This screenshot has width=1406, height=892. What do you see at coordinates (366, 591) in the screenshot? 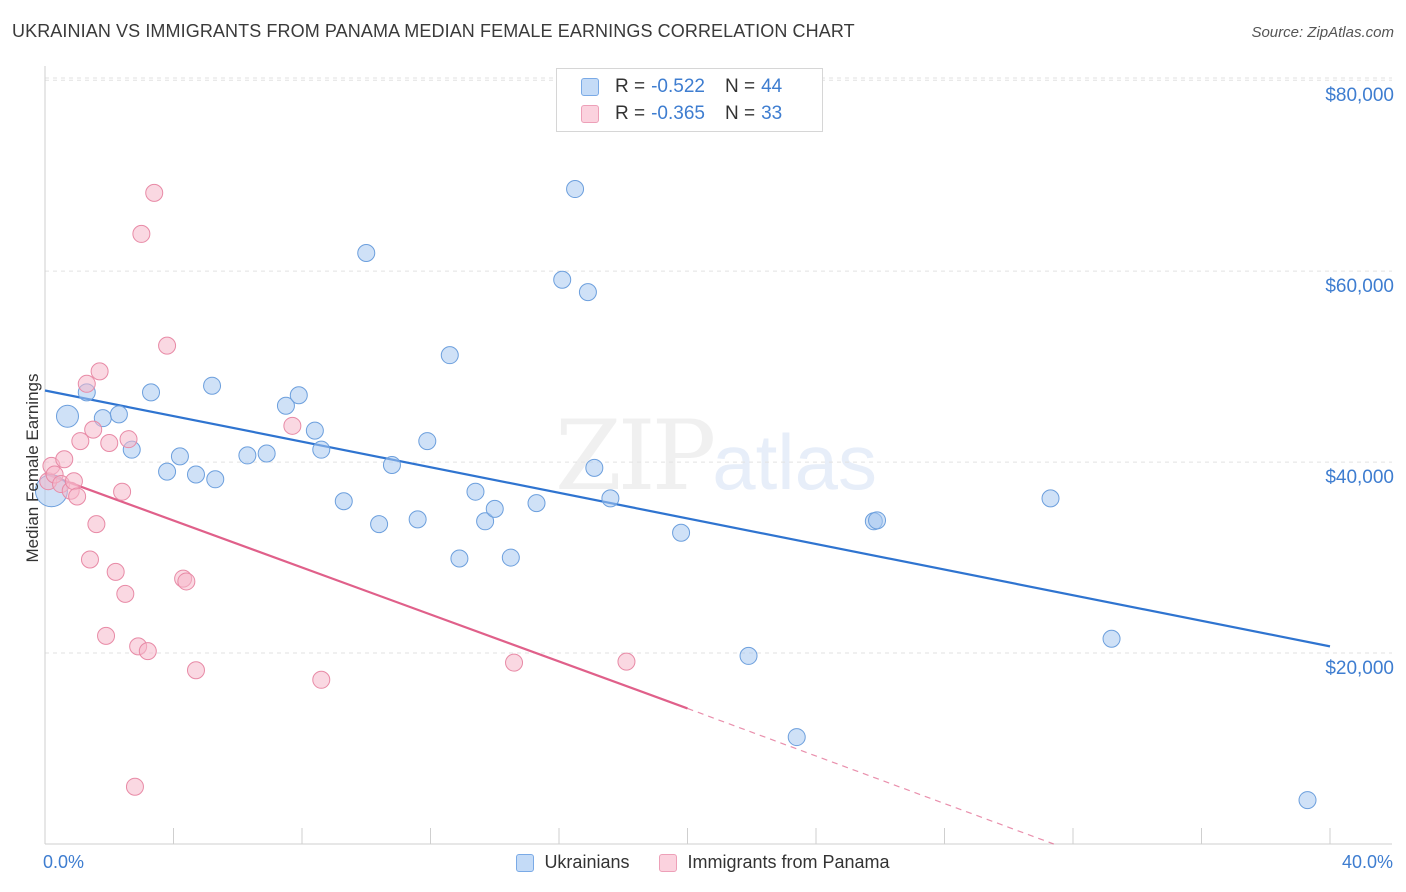
I see `trend-line` at bounding box center [366, 591].